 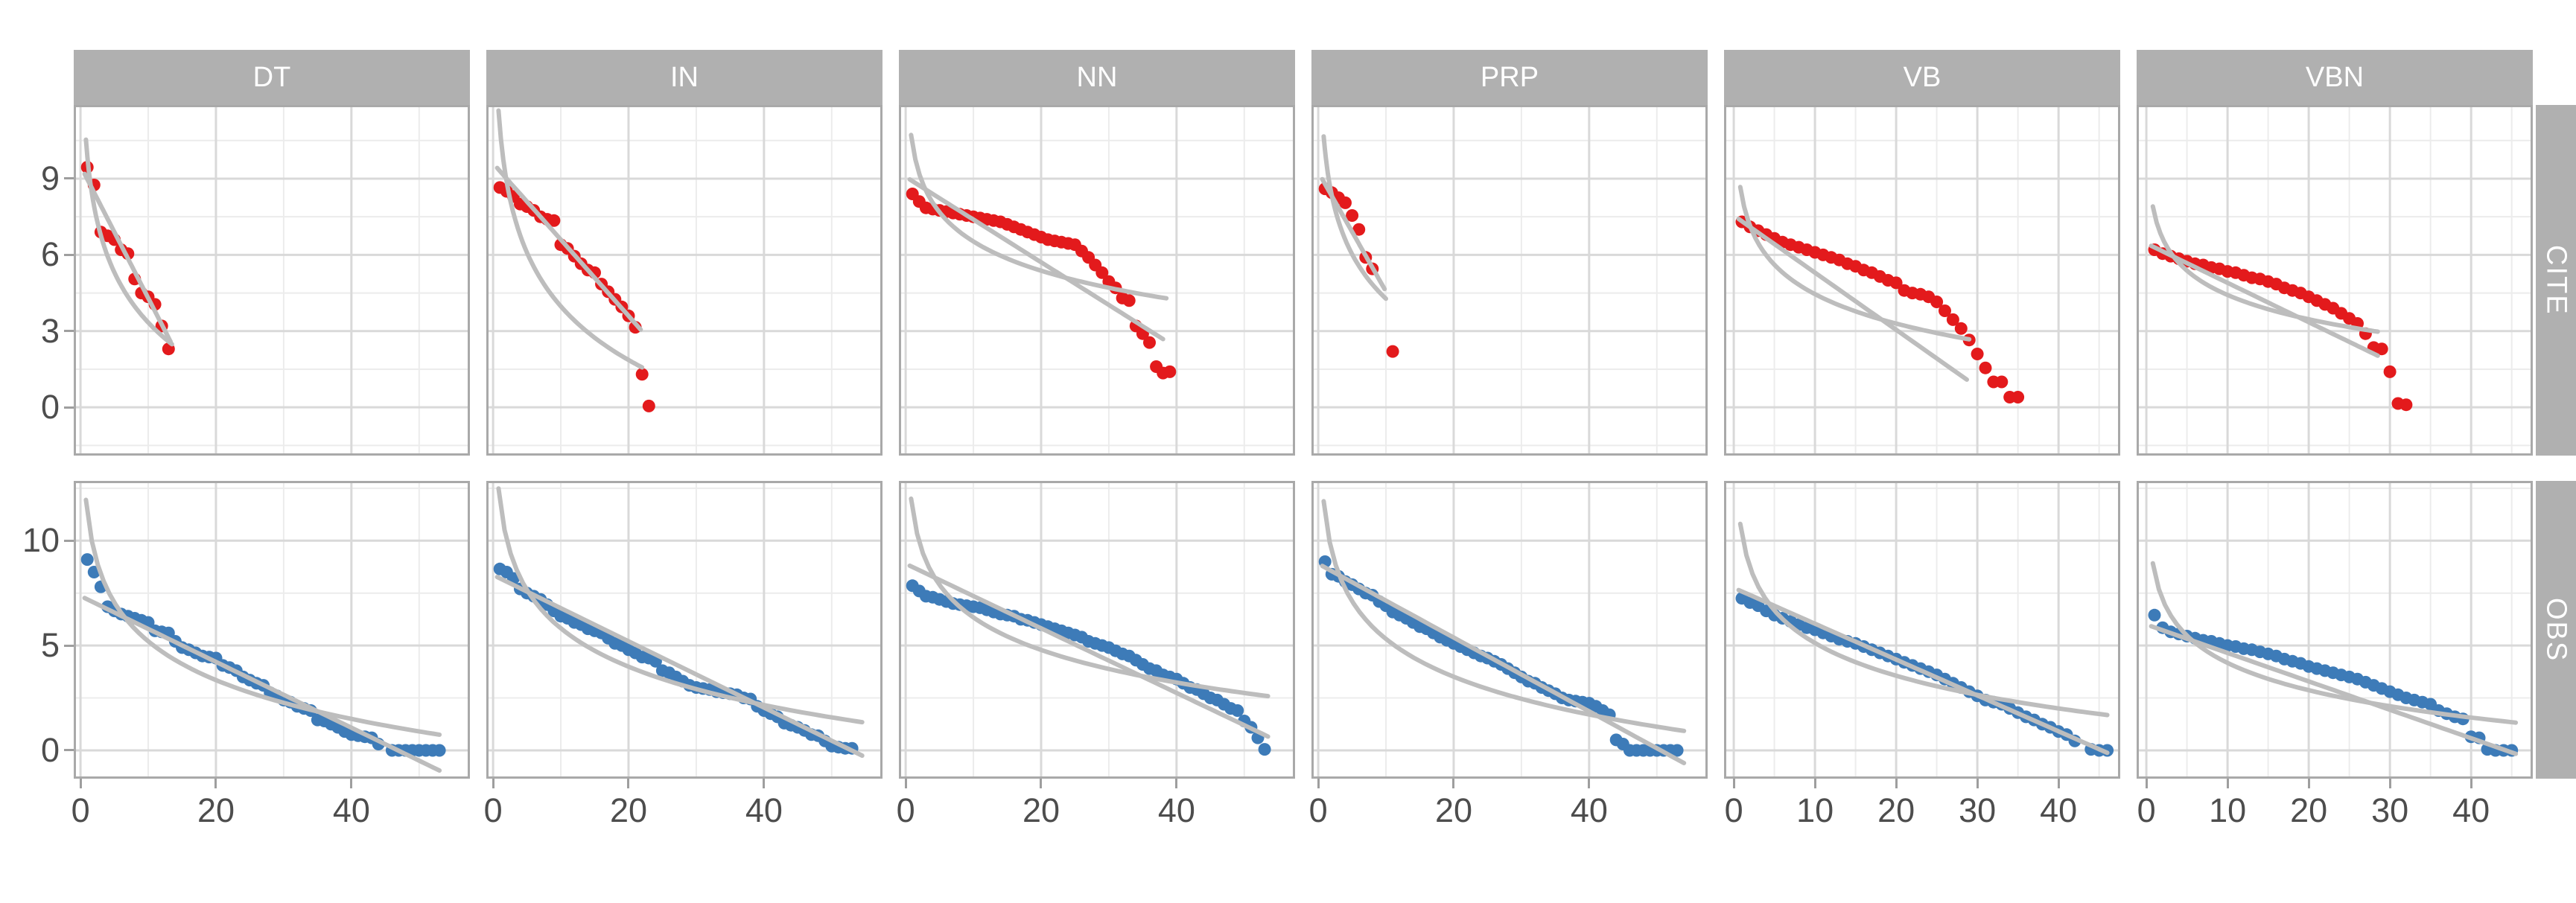 What do you see at coordinates (41, 541) in the screenshot?
I see `y-tick-label: 10` at bounding box center [41, 541].